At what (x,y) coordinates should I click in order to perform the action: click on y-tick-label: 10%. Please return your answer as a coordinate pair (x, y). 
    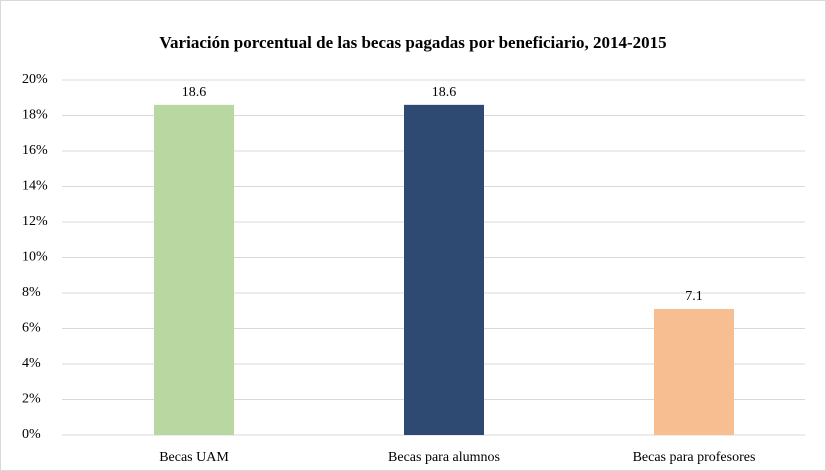
    Looking at the image, I should click on (35, 257).